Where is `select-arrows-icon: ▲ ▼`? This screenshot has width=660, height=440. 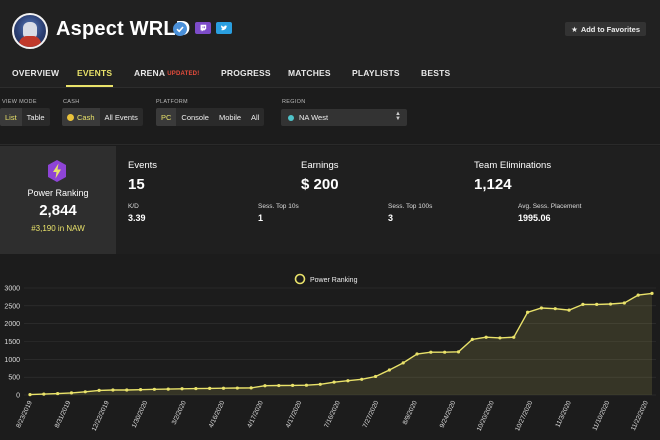 select-arrows-icon: ▲ ▼ is located at coordinates (398, 116).